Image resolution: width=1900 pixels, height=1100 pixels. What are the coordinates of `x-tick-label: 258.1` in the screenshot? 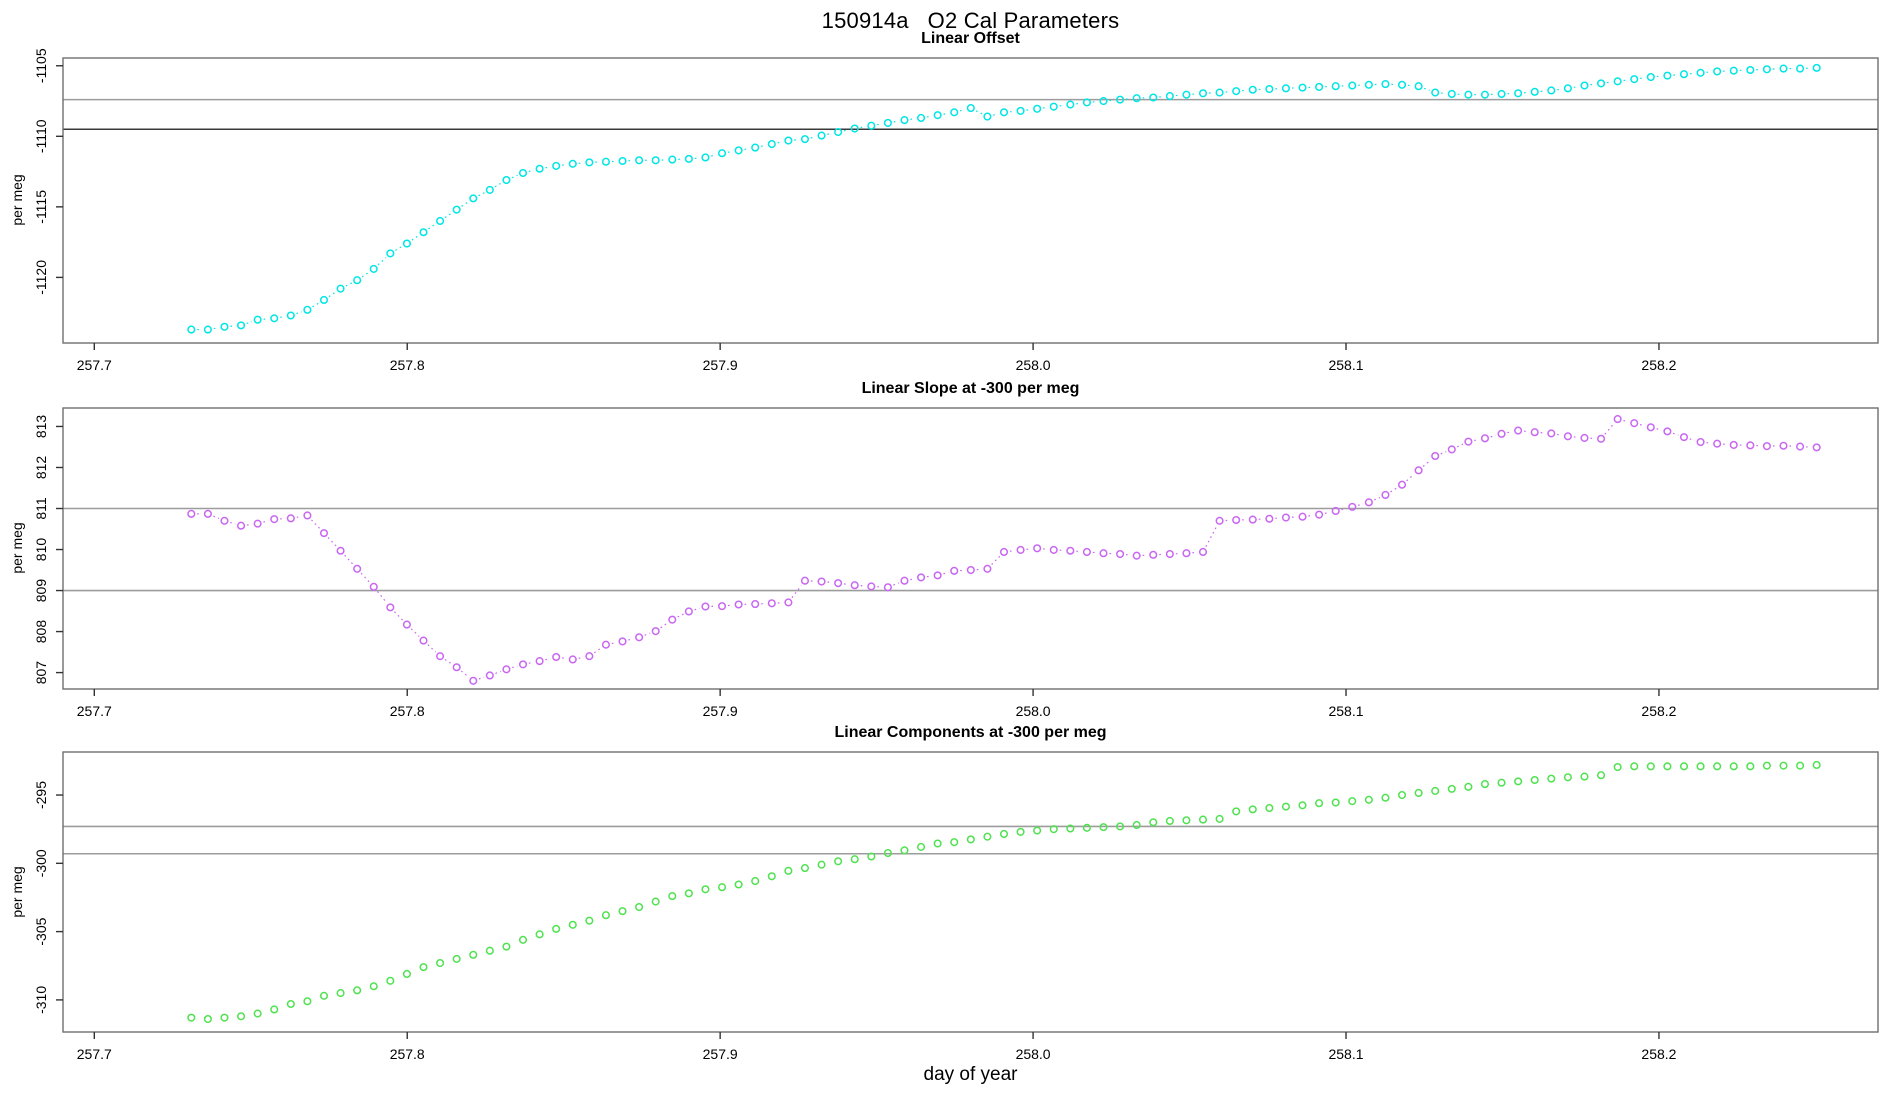 It's located at (1345, 1054).